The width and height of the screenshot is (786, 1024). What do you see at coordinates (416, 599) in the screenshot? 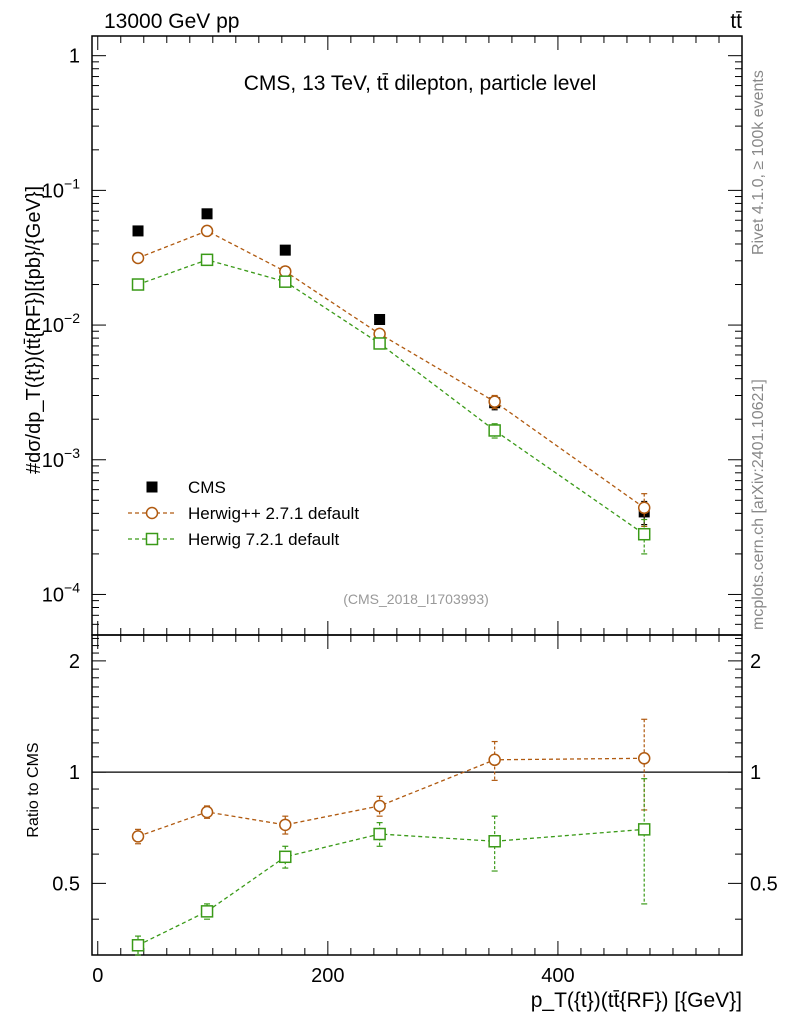
I see `analysis-id: (CMS_2018_I1703993)` at bounding box center [416, 599].